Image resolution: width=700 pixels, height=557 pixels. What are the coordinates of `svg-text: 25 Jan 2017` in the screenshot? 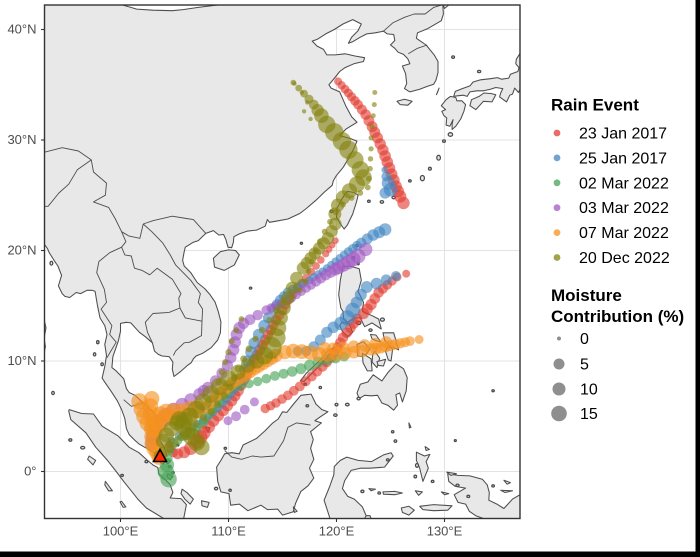 It's located at (623, 158).